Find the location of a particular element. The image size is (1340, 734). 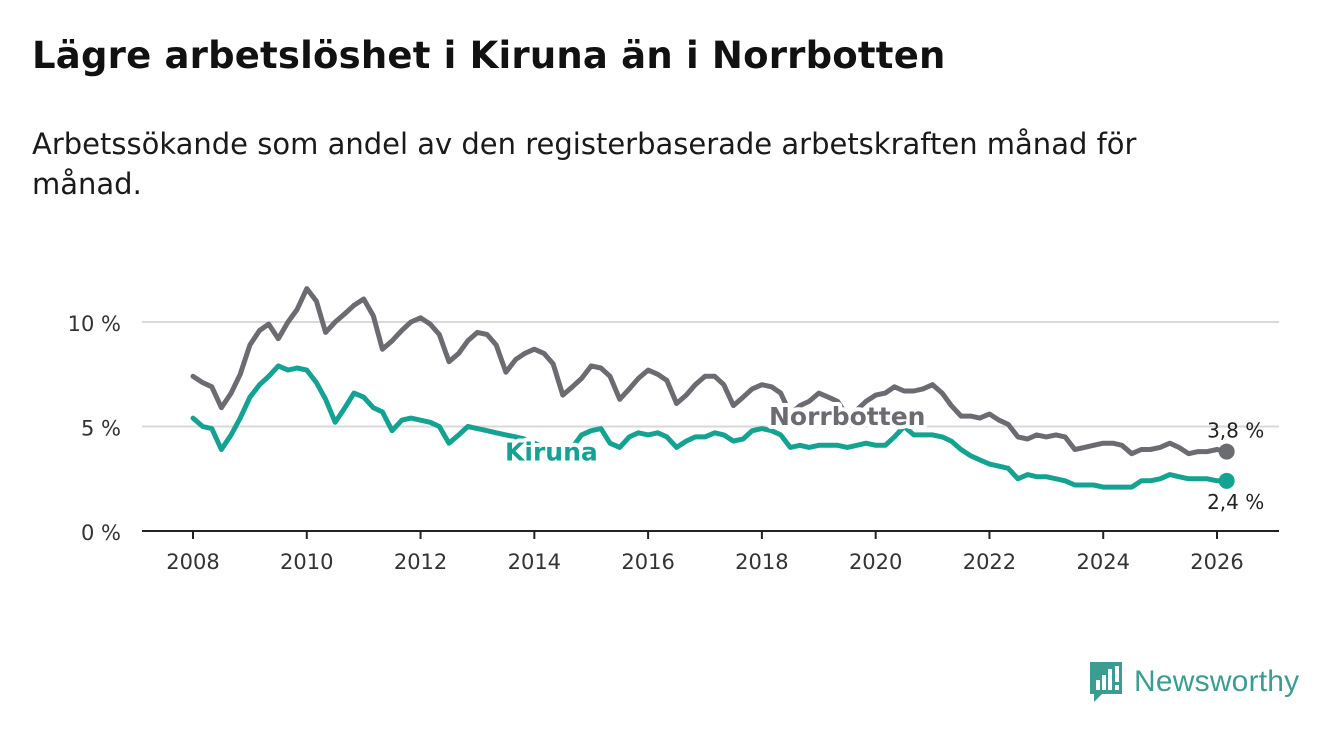

brand-name: Newsworthy is located at coordinates (1217, 681).